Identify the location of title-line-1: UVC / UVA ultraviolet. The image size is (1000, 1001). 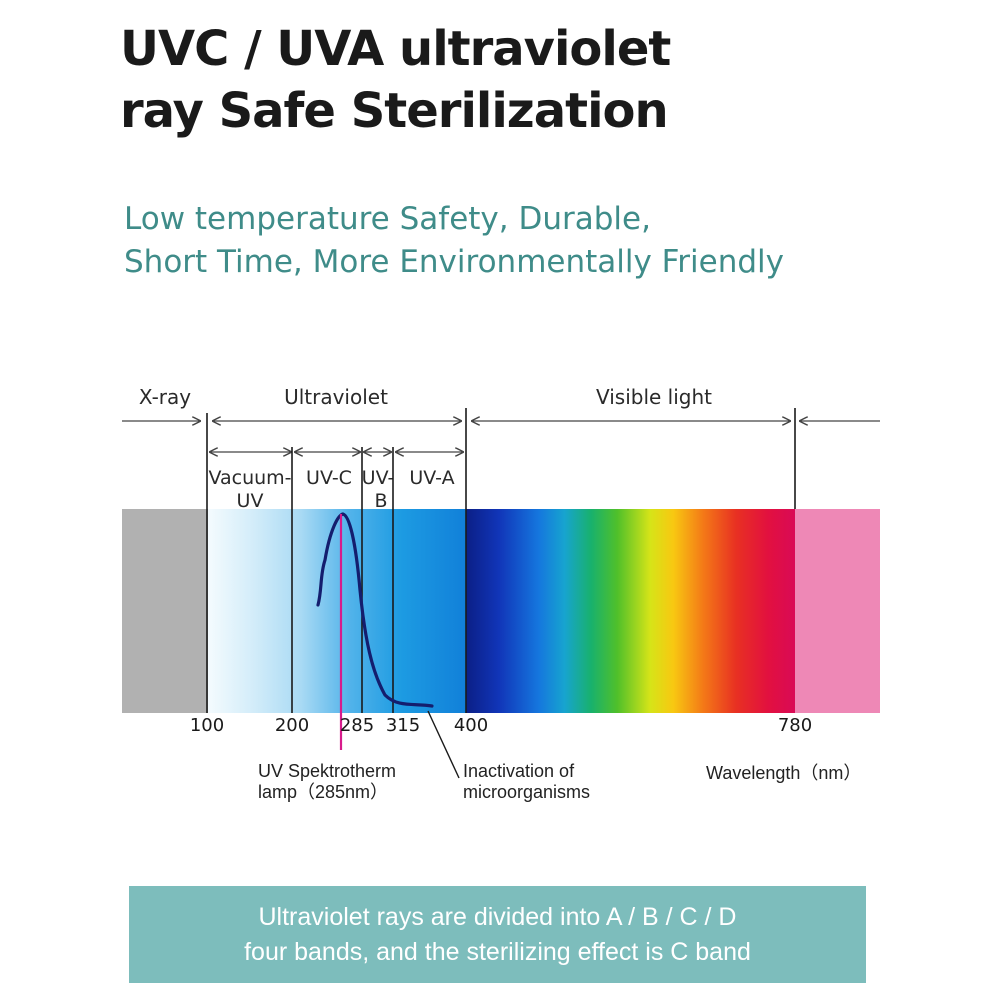
(395, 49).